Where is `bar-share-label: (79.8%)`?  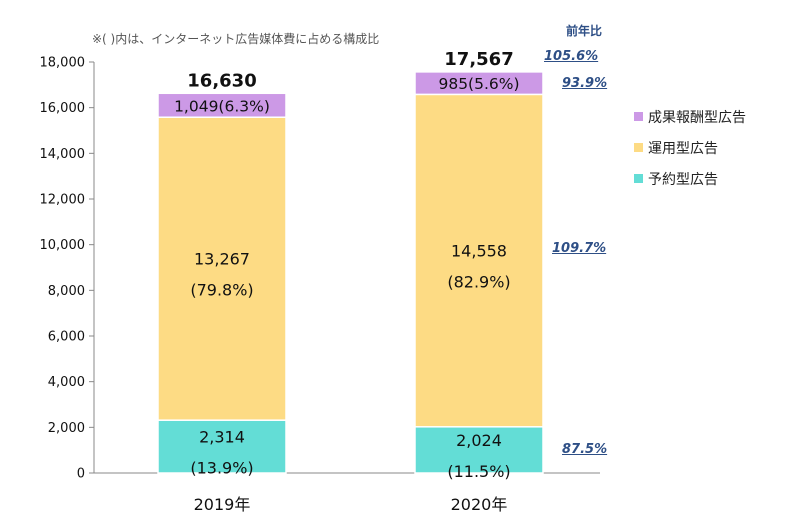
bar-share-label: (79.8%) is located at coordinates (221, 290).